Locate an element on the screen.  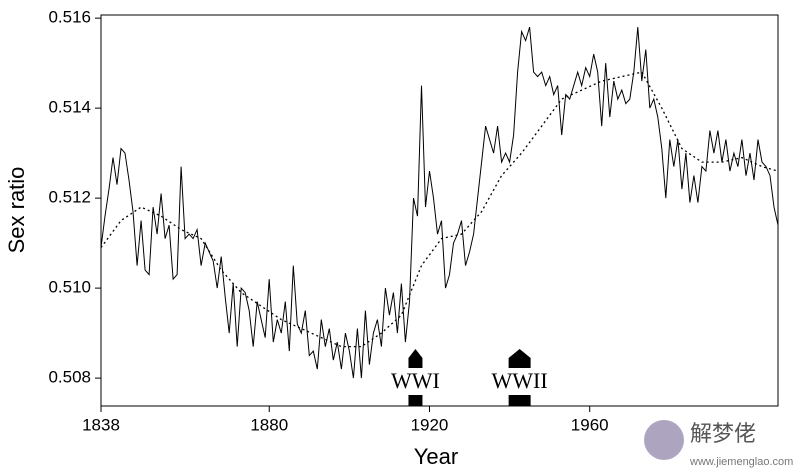
y-tick-label: 0.508 is located at coordinates (69, 377).